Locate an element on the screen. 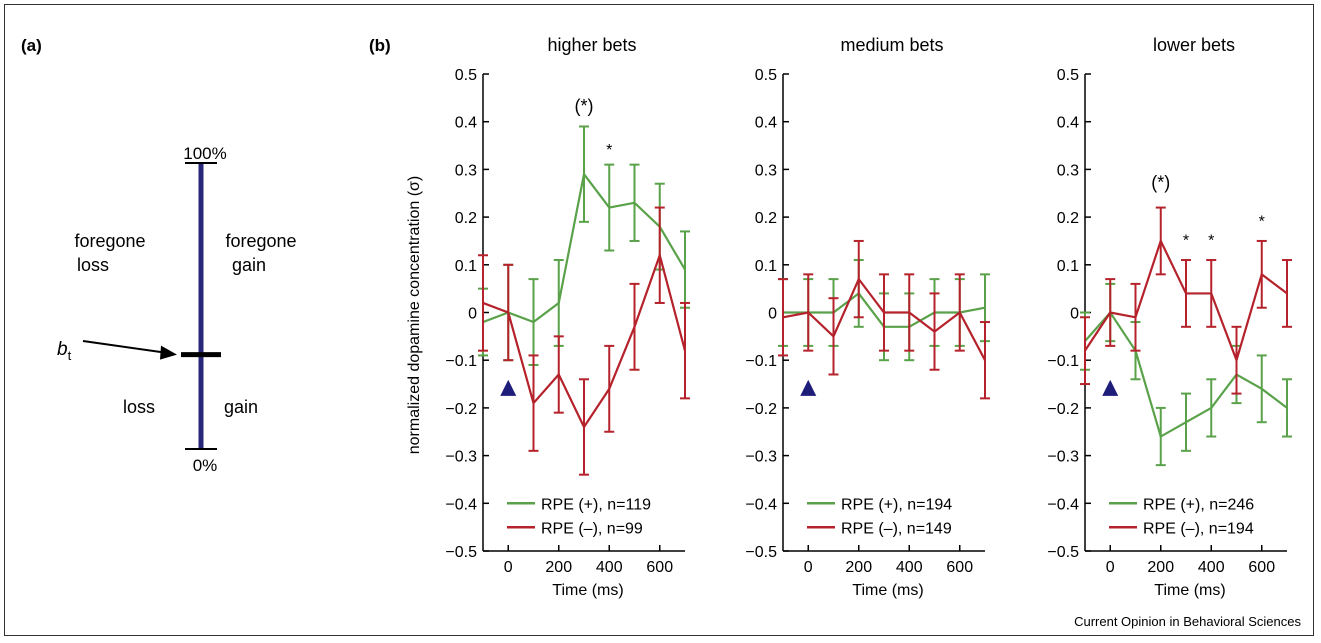 This screenshot has width=1321, height=643. panel-b-label: (b) is located at coordinates (380, 45).